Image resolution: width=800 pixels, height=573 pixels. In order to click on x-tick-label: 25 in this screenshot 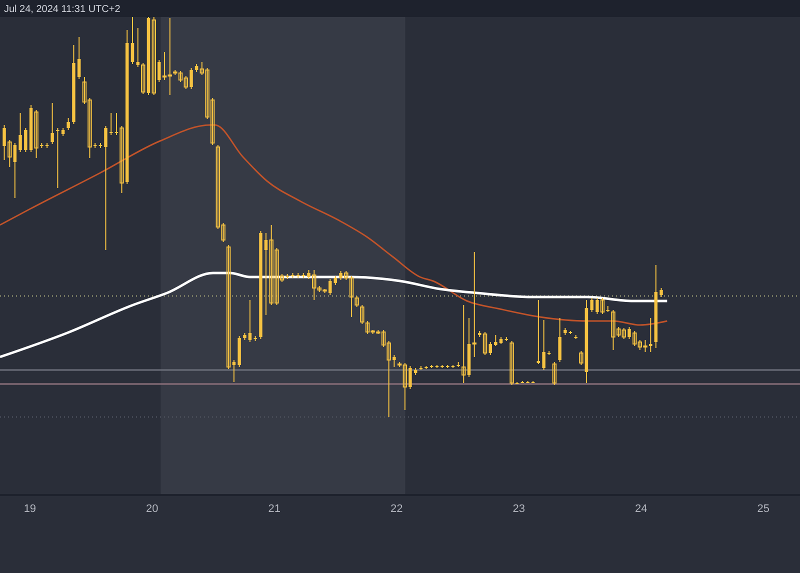, I will do `click(763, 509)`.